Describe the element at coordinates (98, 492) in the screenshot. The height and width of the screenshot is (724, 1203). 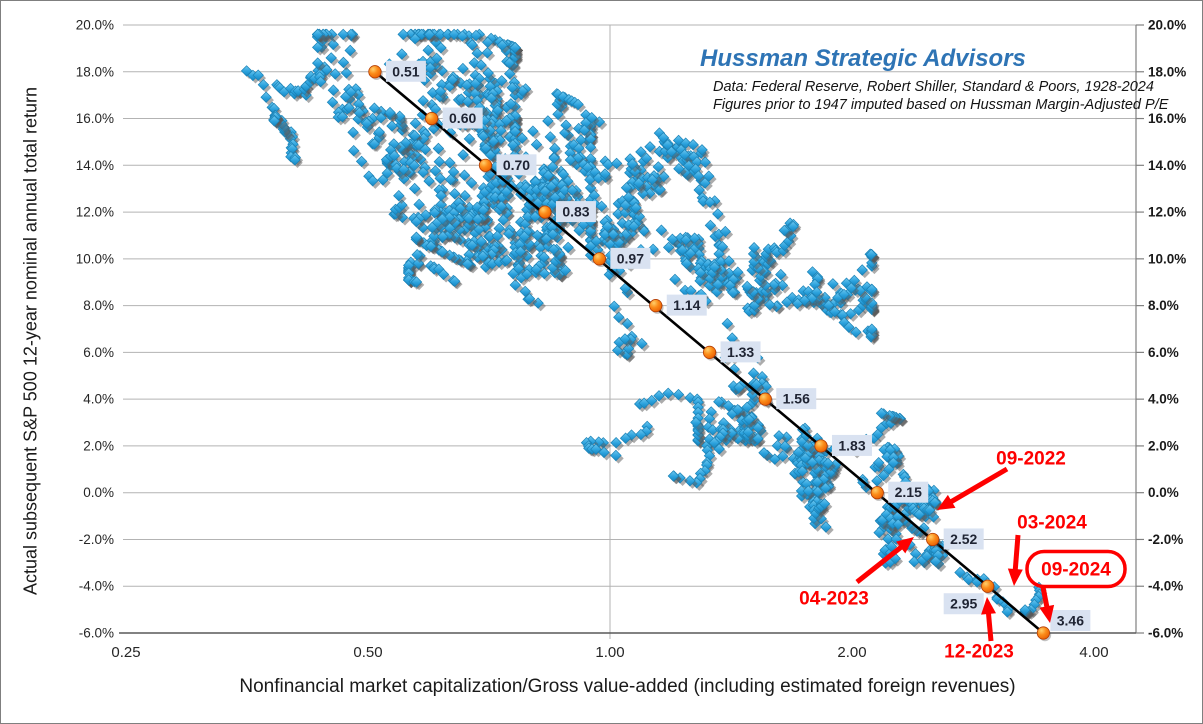
I see `y-tick-label-left: 0.0%` at that location.